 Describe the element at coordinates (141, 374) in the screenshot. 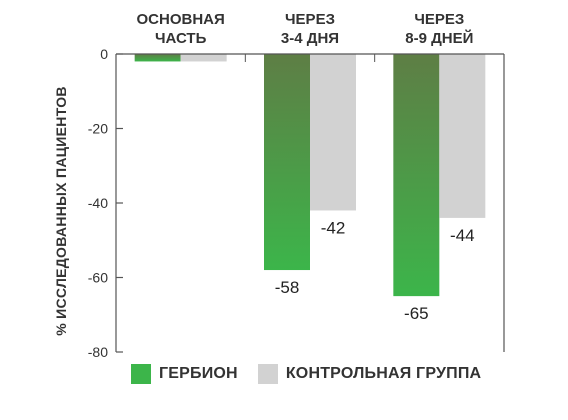

I see `legend-swatch-gerbion` at that location.